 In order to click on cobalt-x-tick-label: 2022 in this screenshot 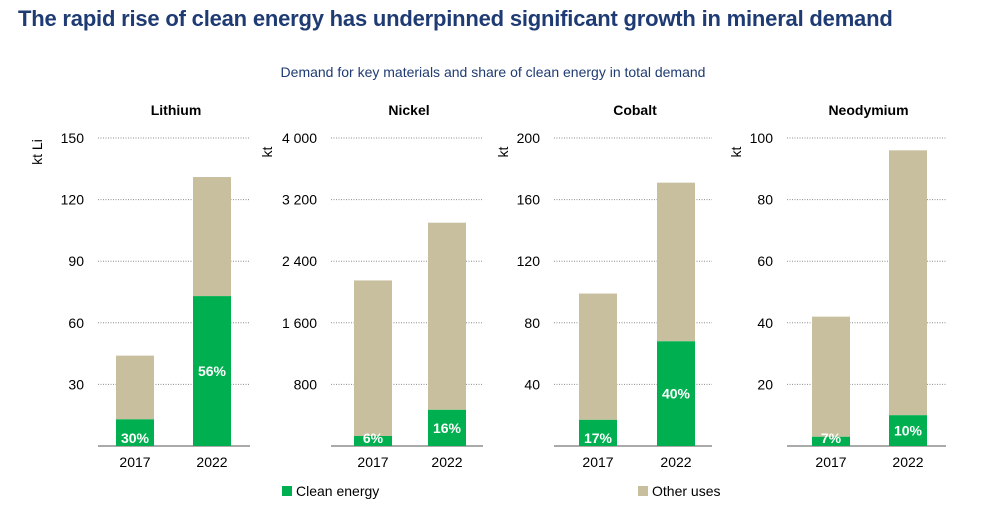, I will do `click(675, 462)`.